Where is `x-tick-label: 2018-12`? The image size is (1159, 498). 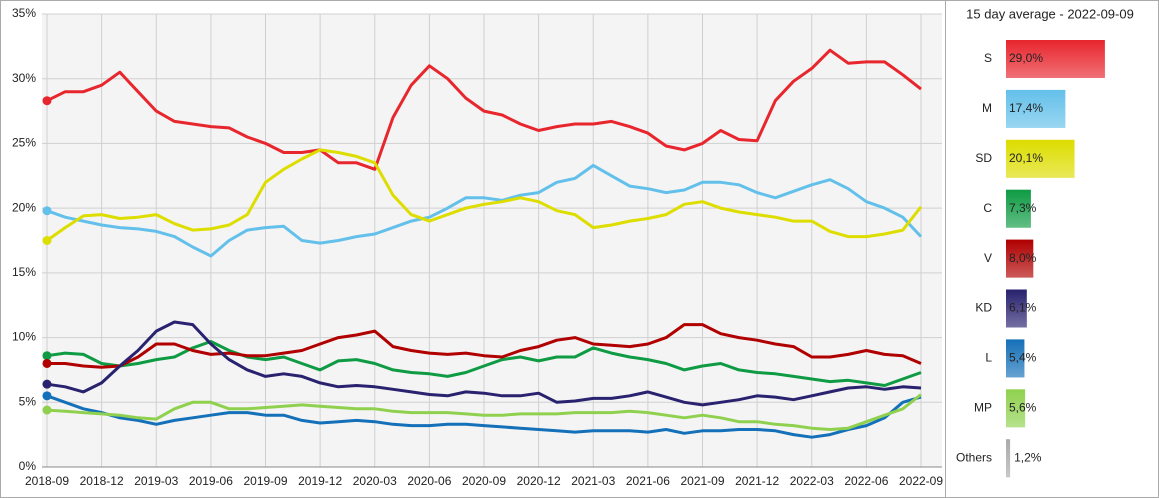 x-tick-label: 2018-12 is located at coordinates (102, 481).